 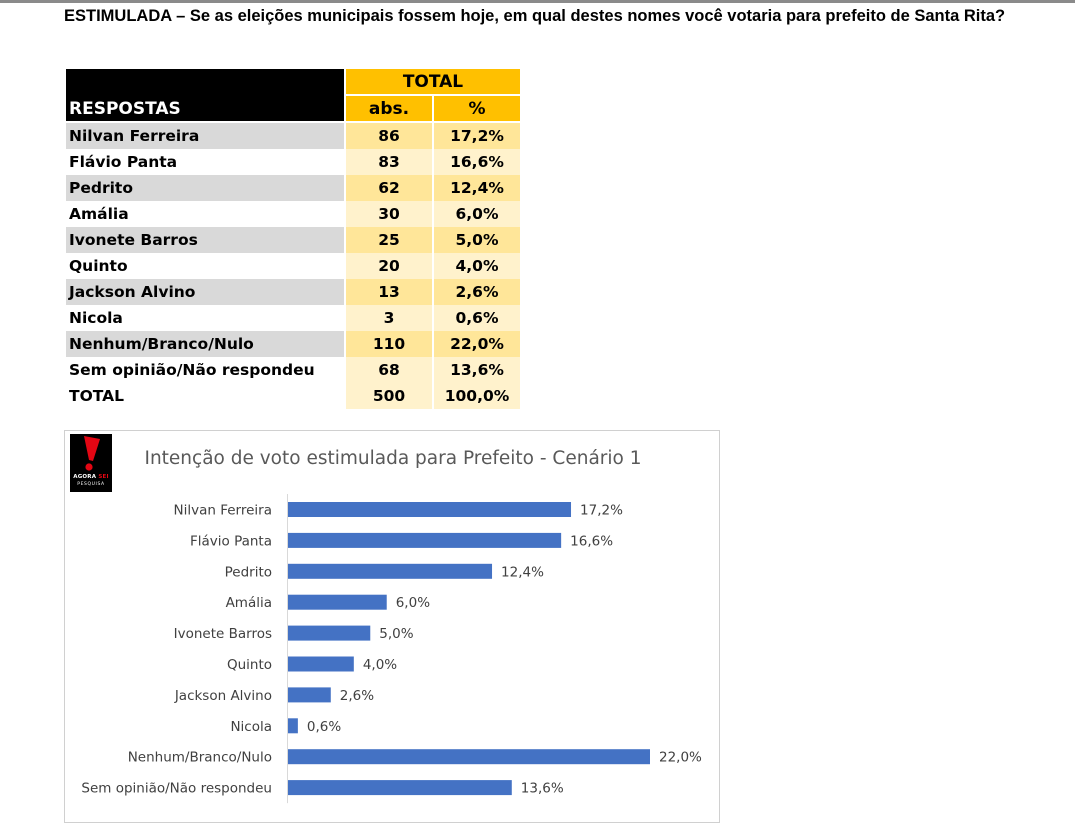 What do you see at coordinates (389, 344) in the screenshot?
I see `row-abs: 110` at bounding box center [389, 344].